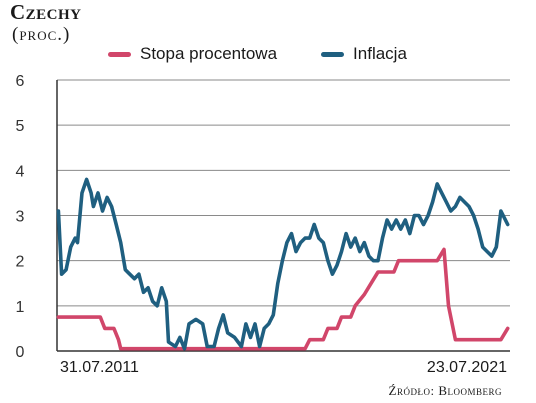 The image size is (536, 403). I want to click on chart-title: Czechy, so click(46, 12).